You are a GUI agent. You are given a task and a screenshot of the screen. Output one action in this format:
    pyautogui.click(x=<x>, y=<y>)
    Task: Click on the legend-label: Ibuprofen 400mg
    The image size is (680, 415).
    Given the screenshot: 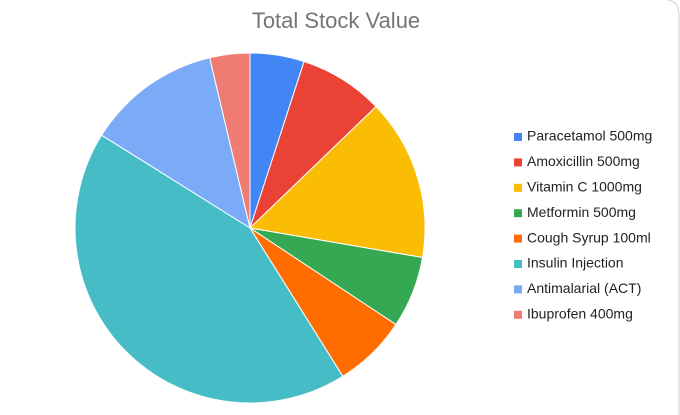 What is the action you would take?
    pyautogui.click(x=580, y=314)
    